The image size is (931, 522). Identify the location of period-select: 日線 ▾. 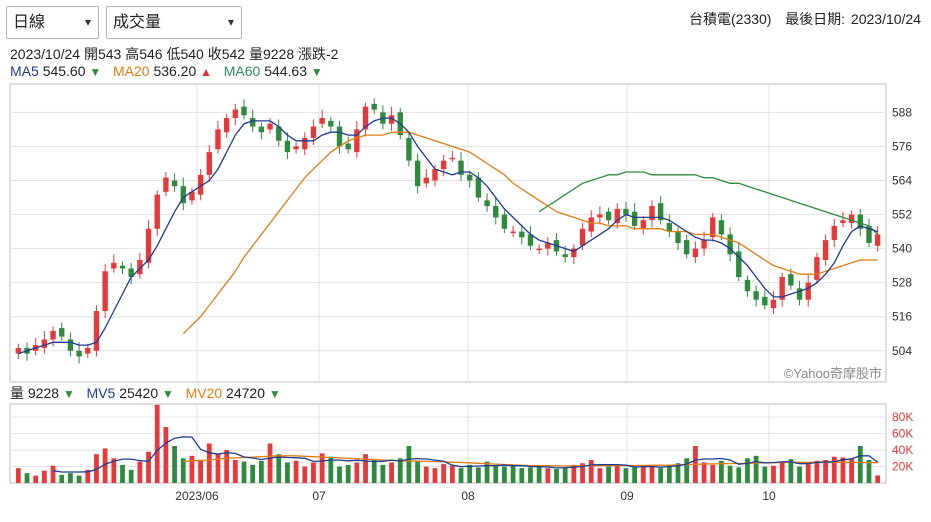
(52, 22).